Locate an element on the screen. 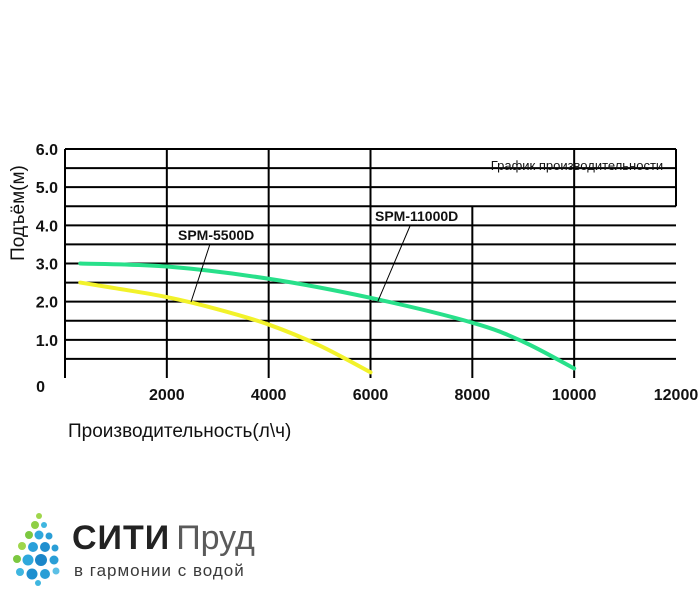 This screenshot has height=600, width=700. logo-brand: СИТИ Пруд is located at coordinates (163, 538).